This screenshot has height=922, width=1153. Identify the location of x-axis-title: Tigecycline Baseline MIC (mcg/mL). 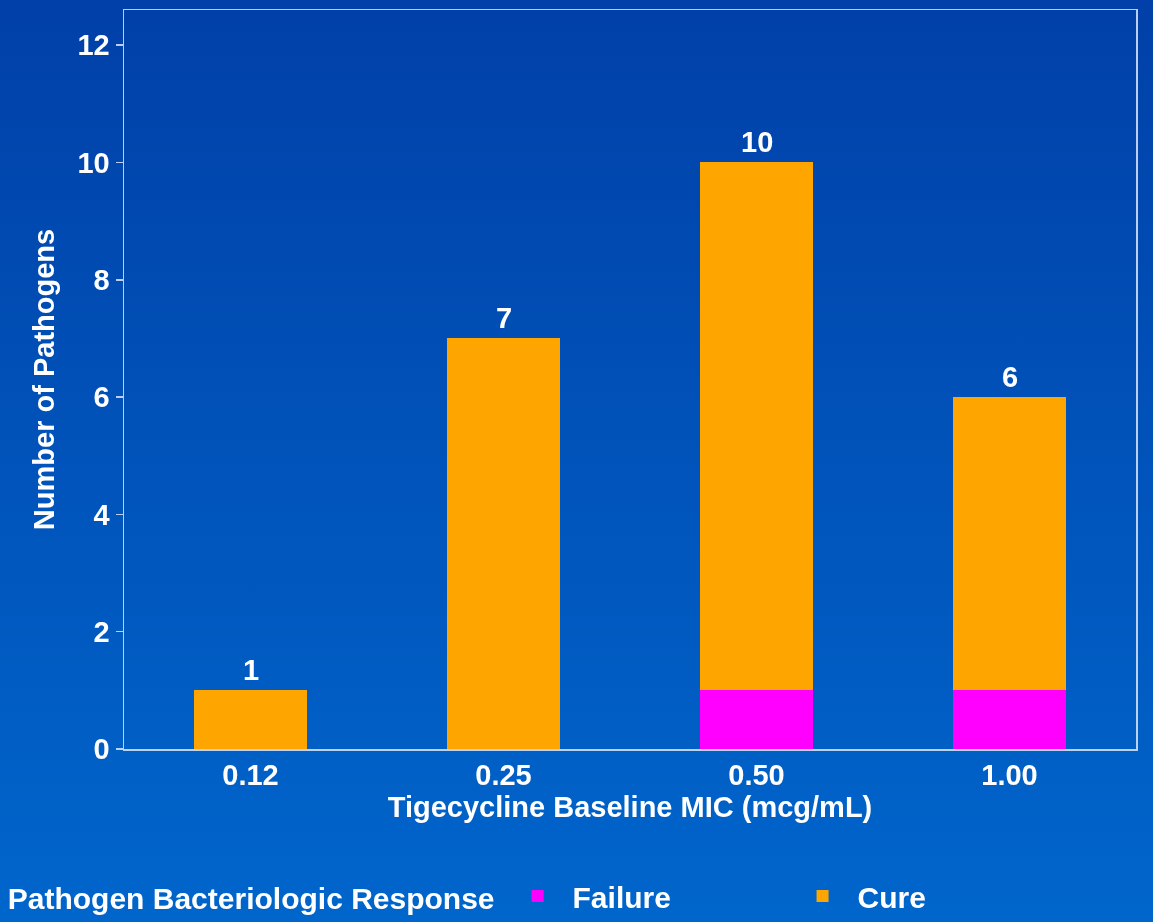
(630, 807).